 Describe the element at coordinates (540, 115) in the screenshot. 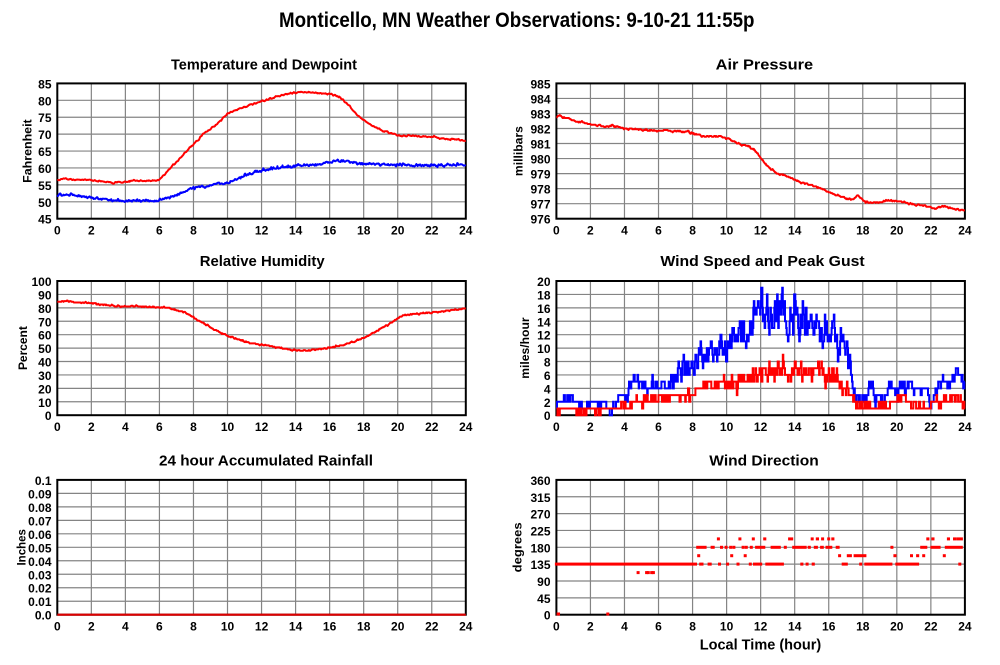

I see `svg-text: 983` at that location.